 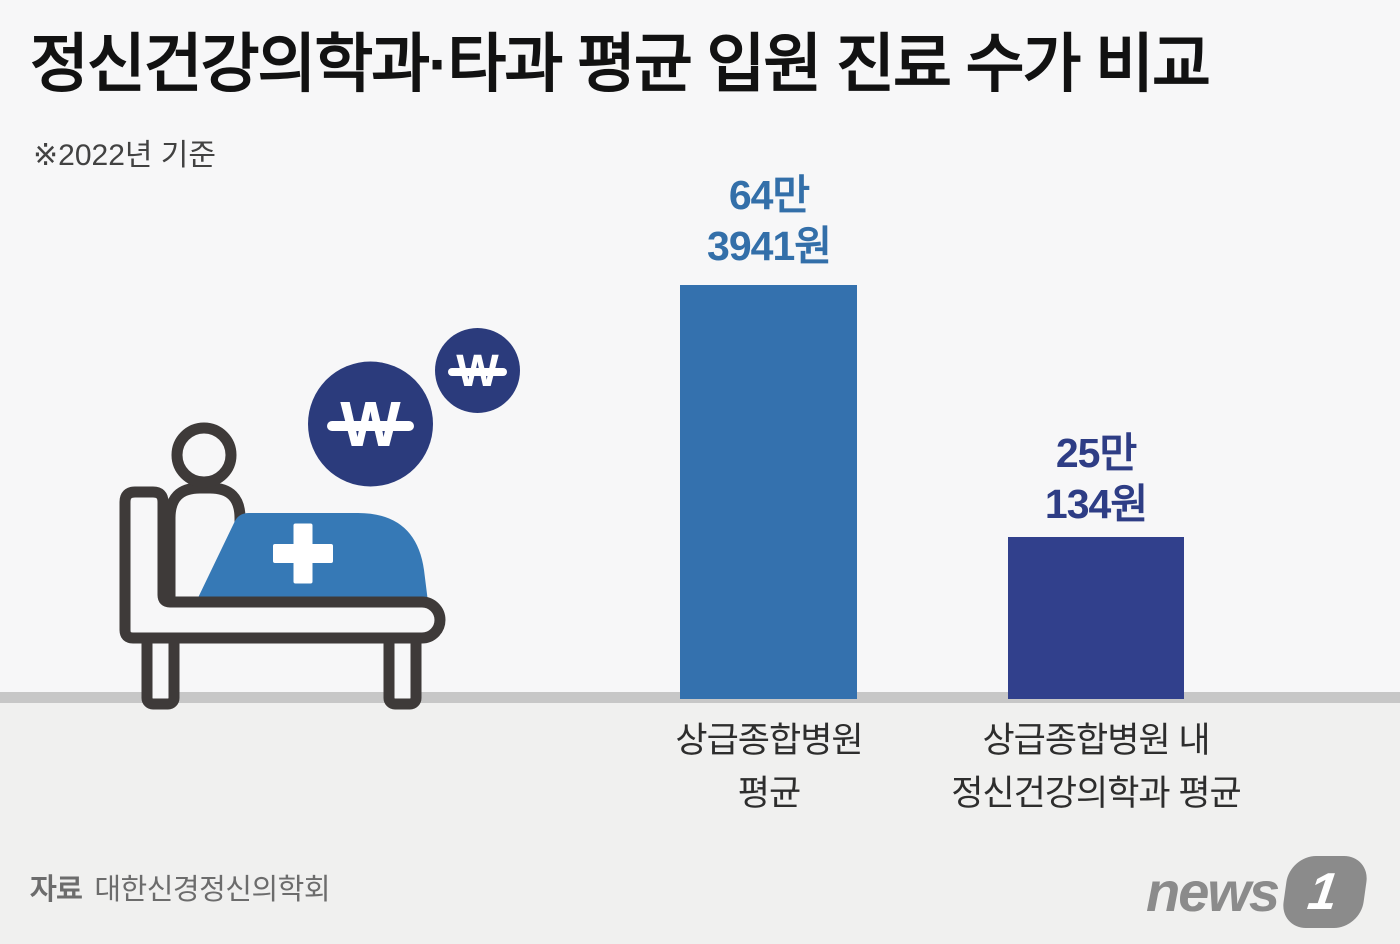 I want to click on bar1-category-line1: 상급종합병원, so click(x=769, y=740).